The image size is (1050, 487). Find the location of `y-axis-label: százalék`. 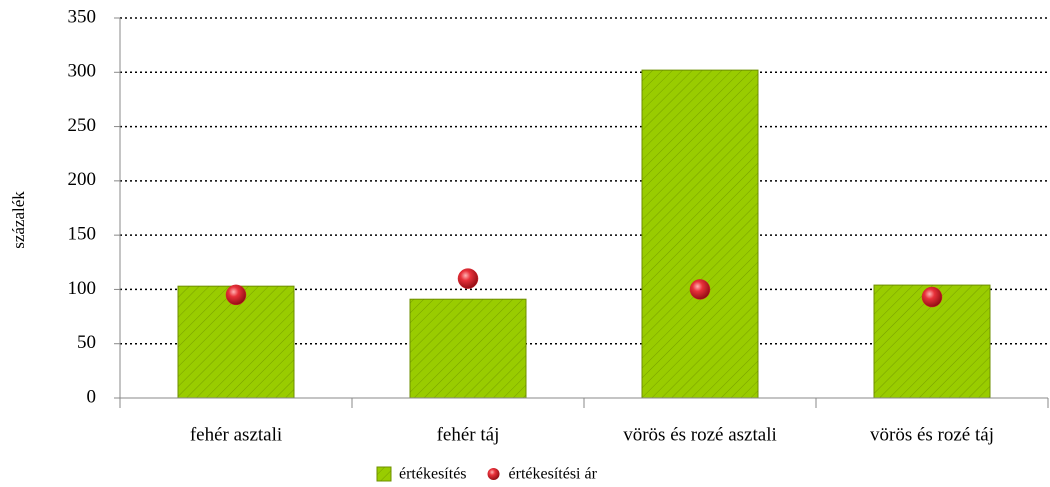

y-axis-label: százalék is located at coordinates (18, 220).